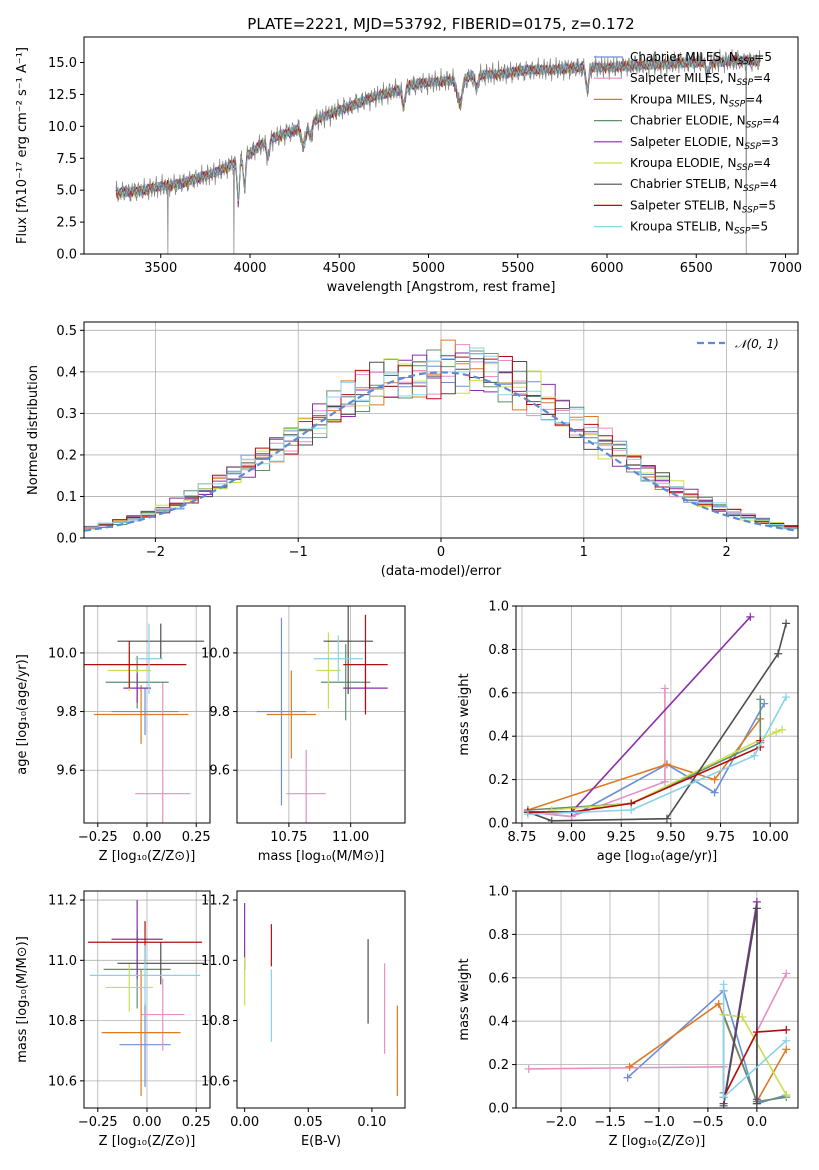 This screenshot has width=819, height=1170. What do you see at coordinates (219, 771) in the screenshot?
I see `y-tick-label: 9.6` at bounding box center [219, 771].